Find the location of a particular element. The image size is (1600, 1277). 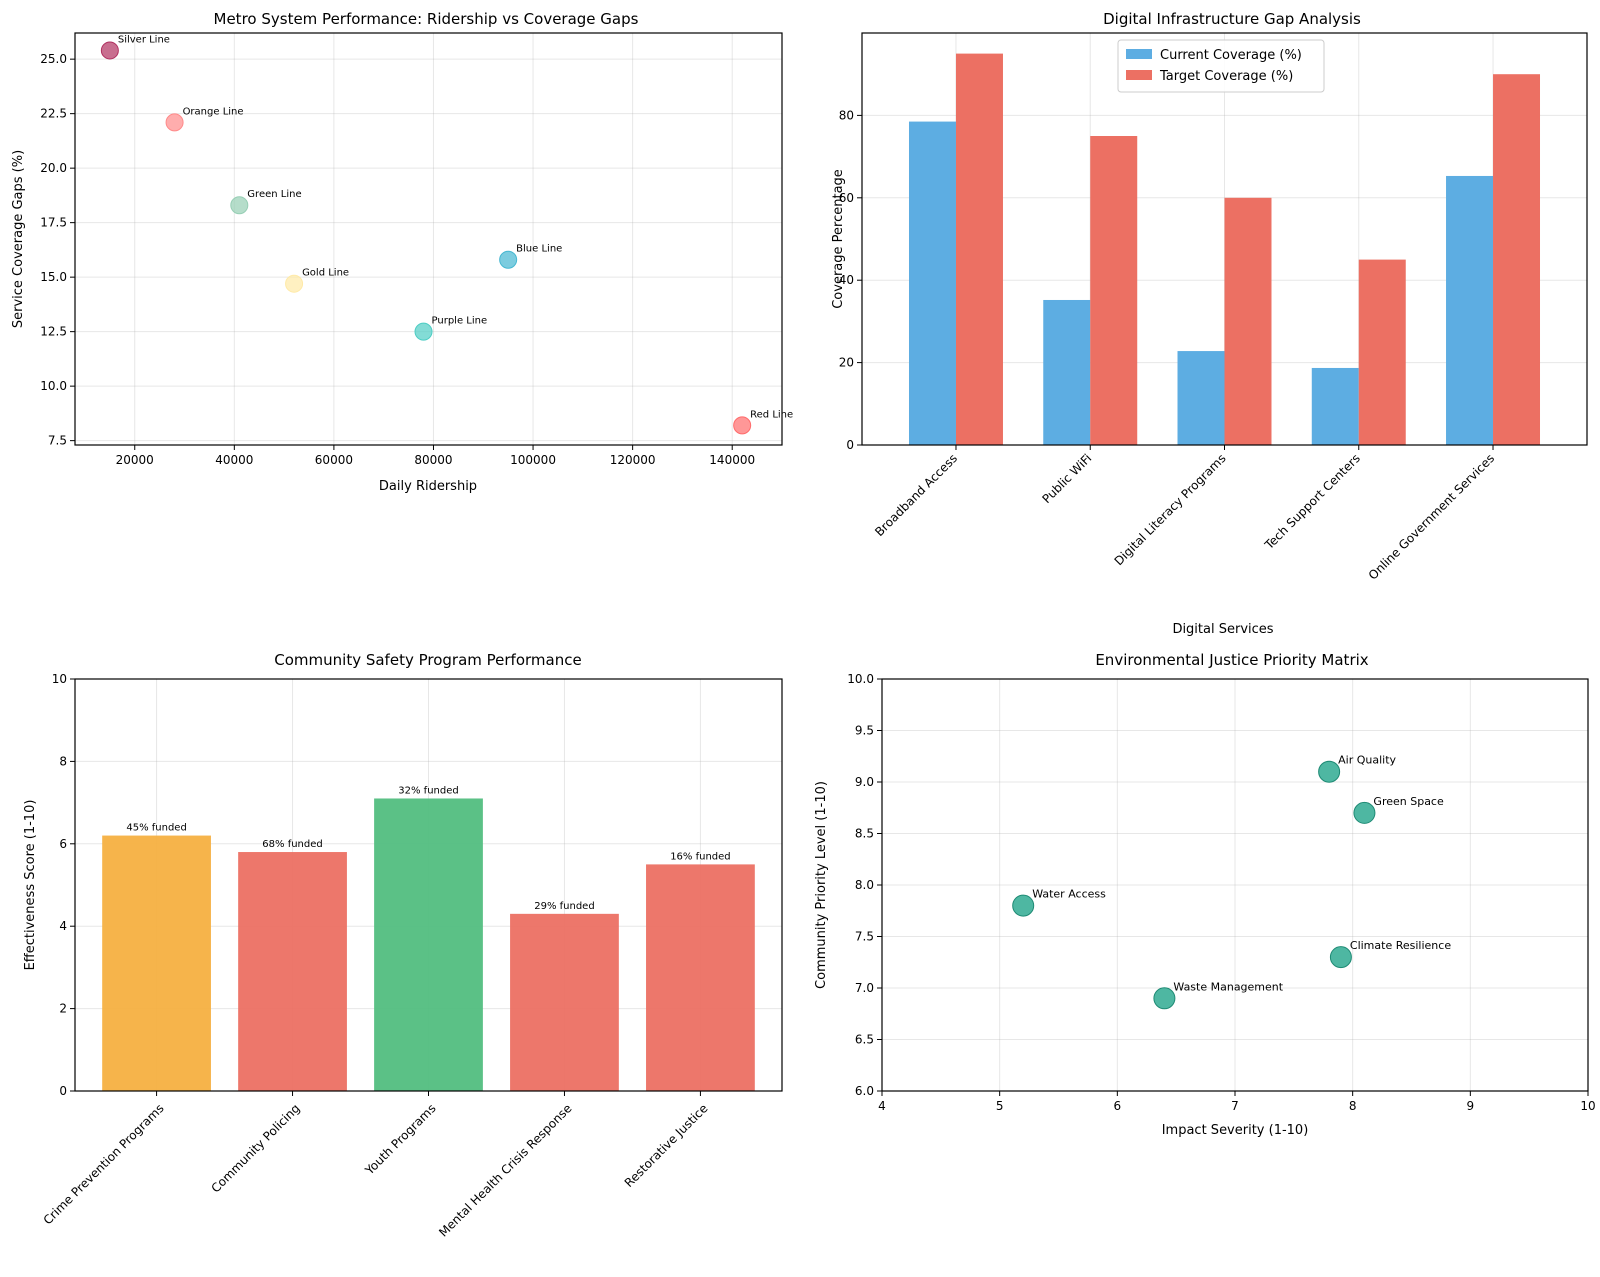

safety-chart-title: Community Safety Program Performance is located at coordinates (427, 660).